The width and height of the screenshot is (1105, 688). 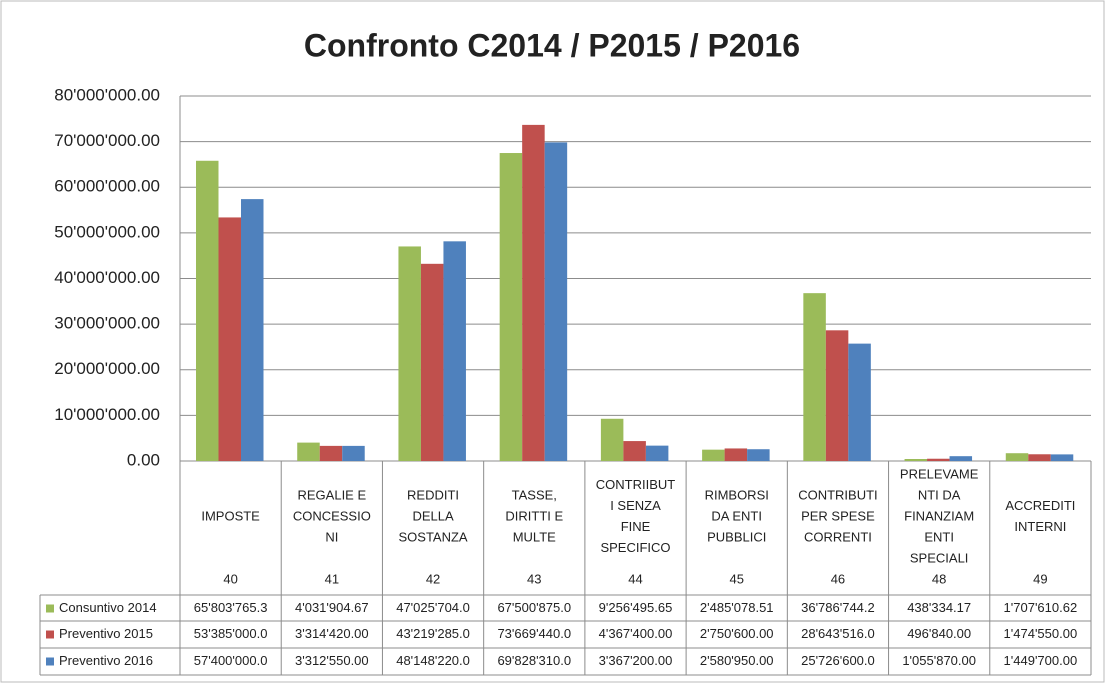 I want to click on category-label: SPECIFICO, so click(x=635, y=547).